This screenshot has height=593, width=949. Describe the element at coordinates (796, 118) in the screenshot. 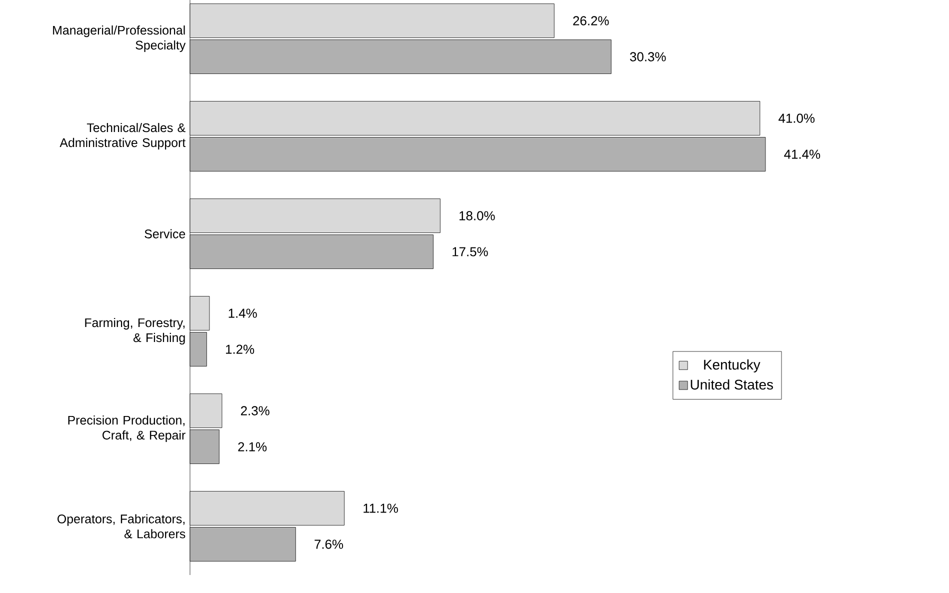

I see `data-label: 41.0%` at that location.